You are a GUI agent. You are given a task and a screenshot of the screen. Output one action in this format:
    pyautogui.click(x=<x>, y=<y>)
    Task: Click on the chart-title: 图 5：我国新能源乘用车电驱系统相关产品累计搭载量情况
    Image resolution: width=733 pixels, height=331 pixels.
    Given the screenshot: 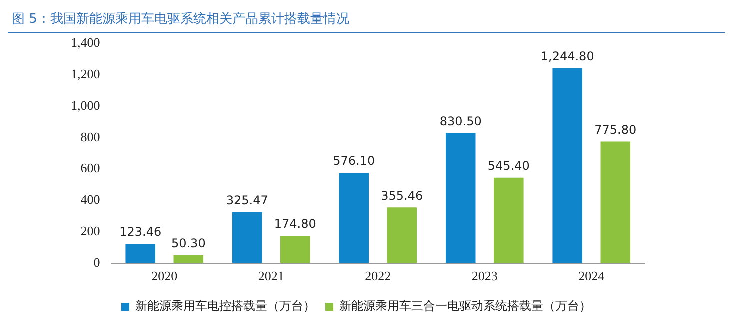 What is the action you would take?
    pyautogui.click(x=366, y=20)
    